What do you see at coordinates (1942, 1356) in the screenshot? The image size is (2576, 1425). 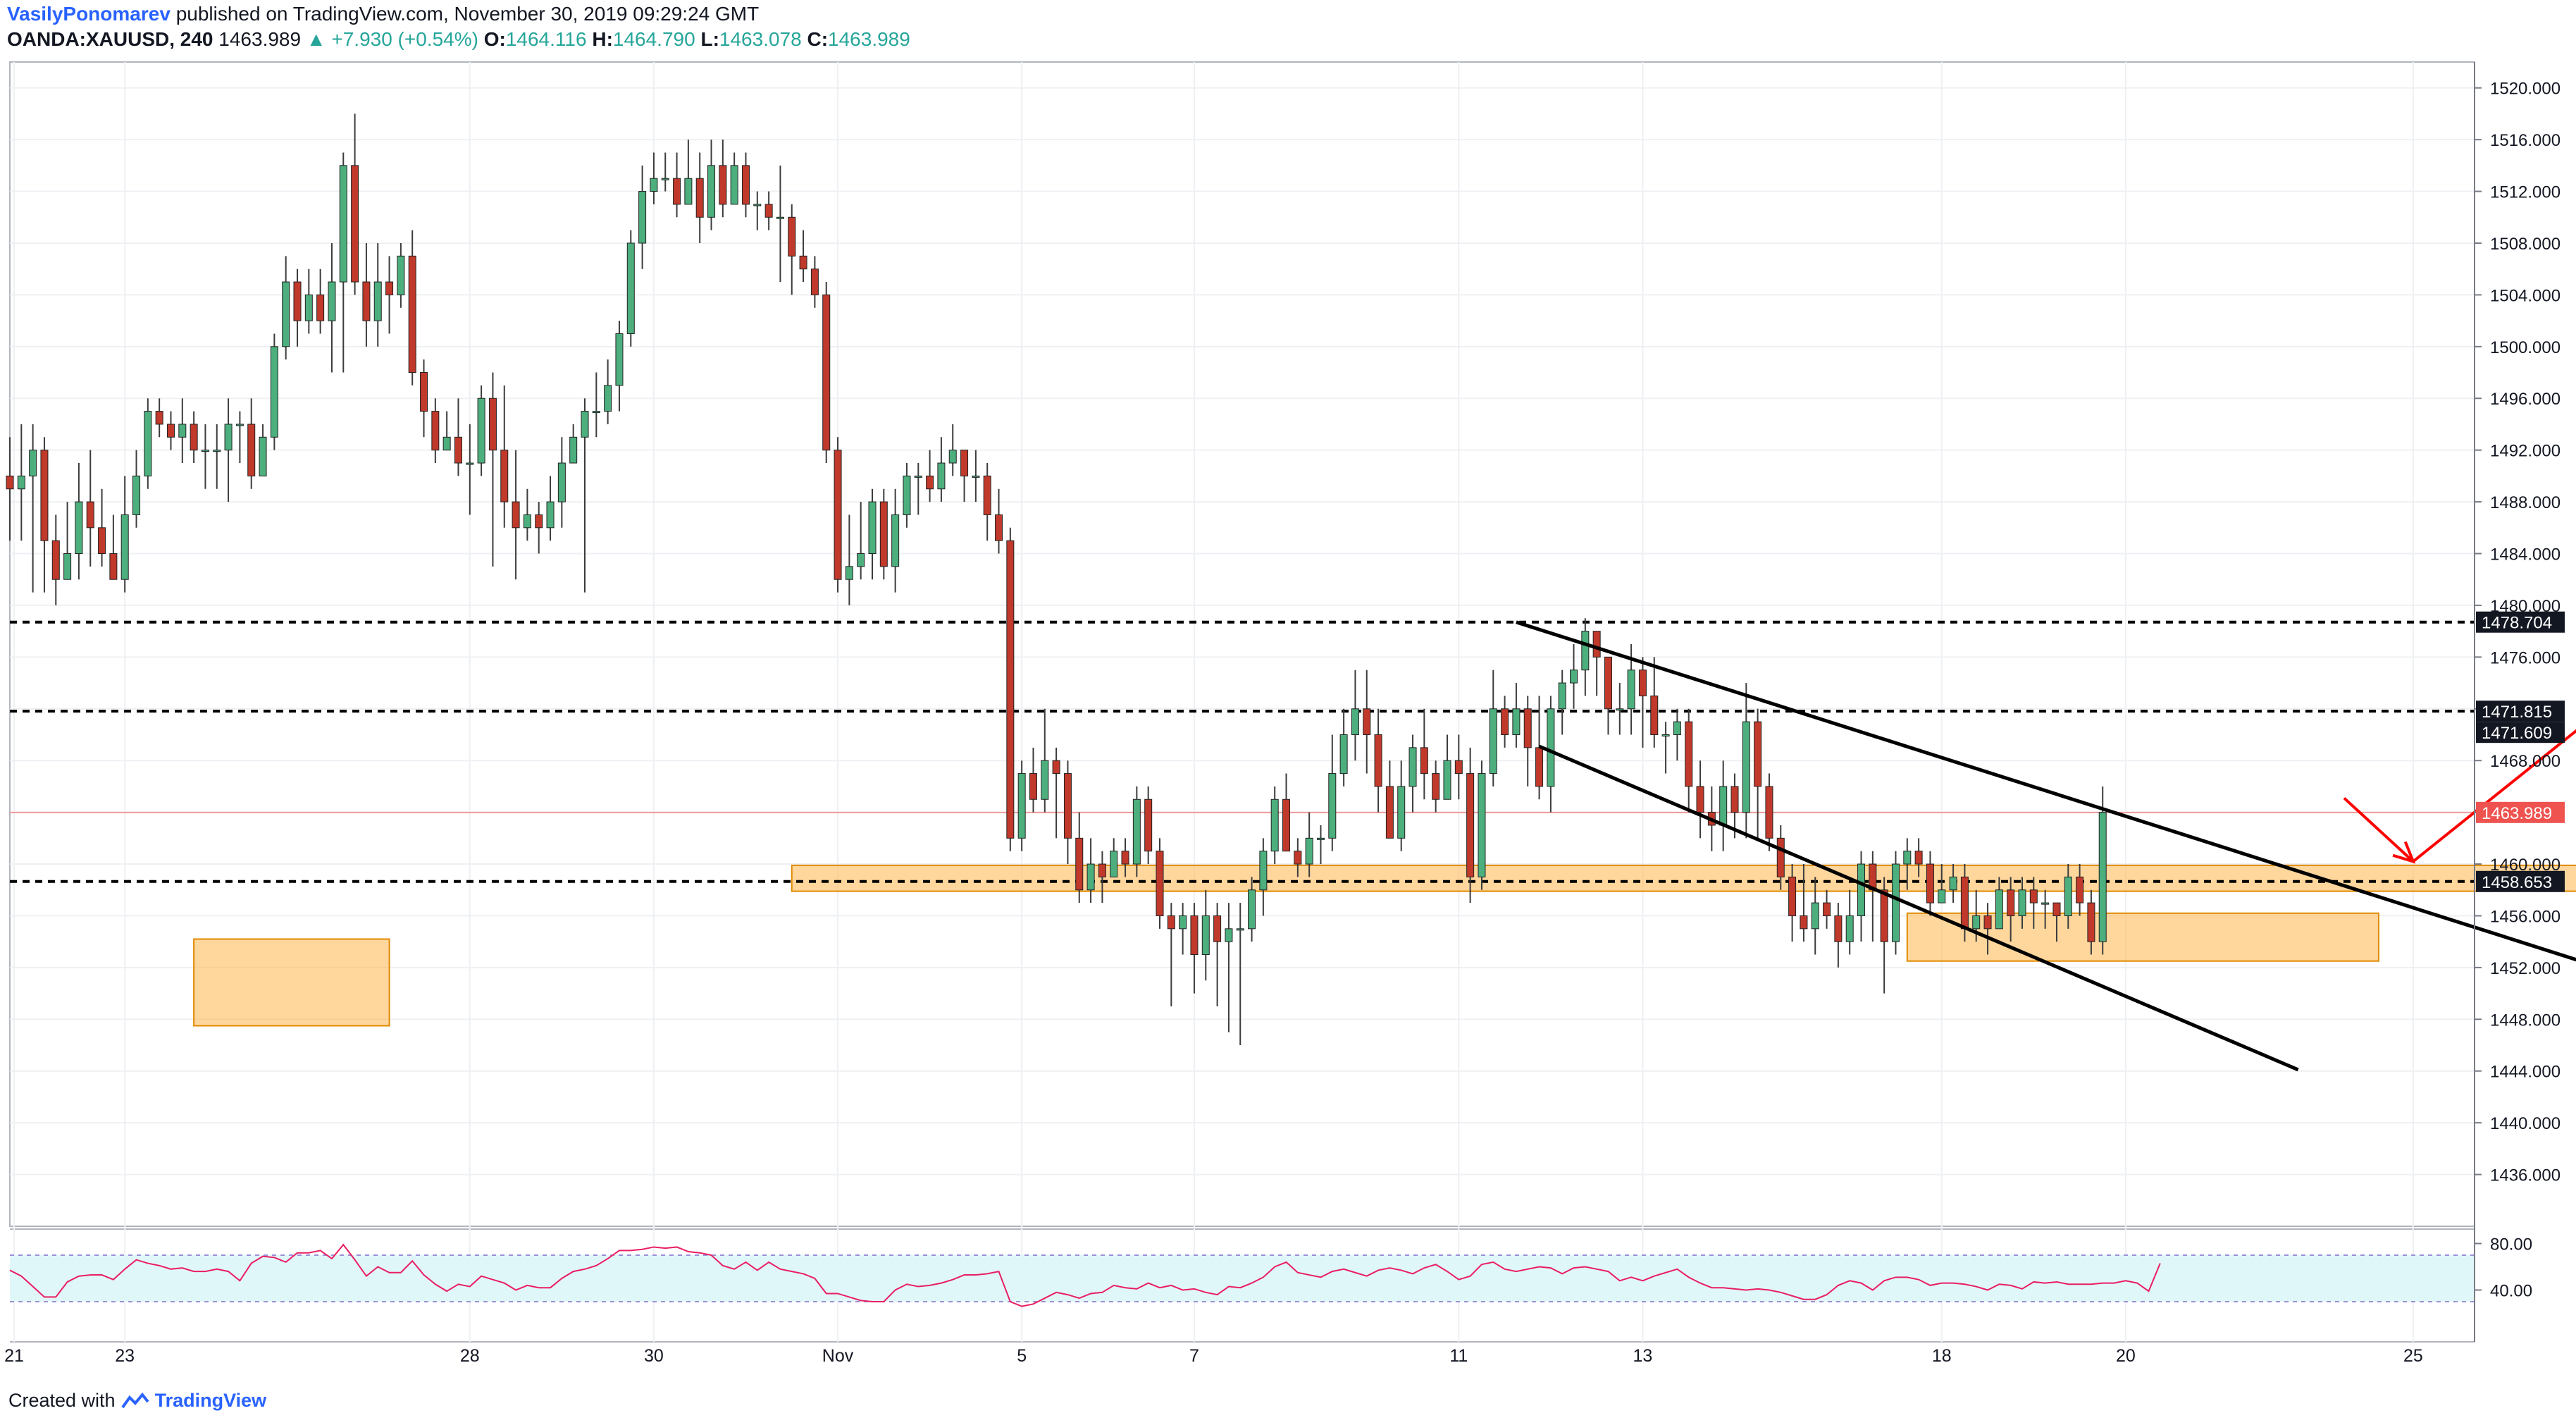 I see `x-tick-label: 18` at bounding box center [1942, 1356].